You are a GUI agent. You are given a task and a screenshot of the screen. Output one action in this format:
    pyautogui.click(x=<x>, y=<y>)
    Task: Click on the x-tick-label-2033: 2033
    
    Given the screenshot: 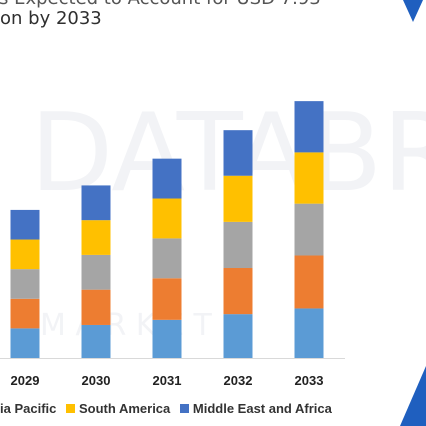 What is the action you would take?
    pyautogui.click(x=309, y=380)
    